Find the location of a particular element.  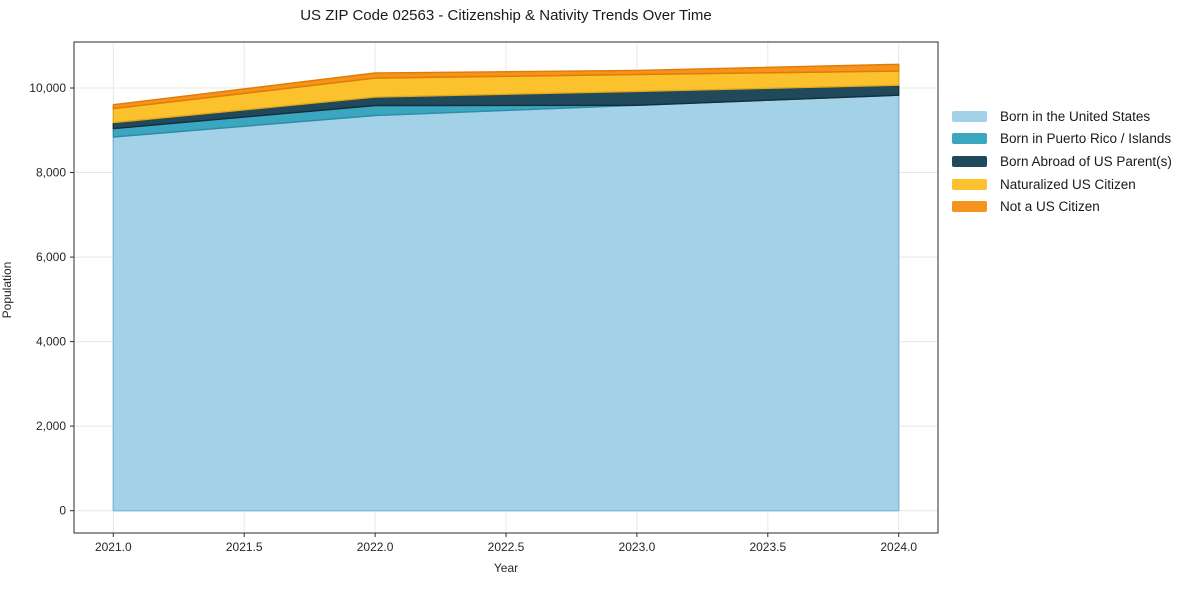

y-tick-label: 4,000 is located at coordinates (51, 342).